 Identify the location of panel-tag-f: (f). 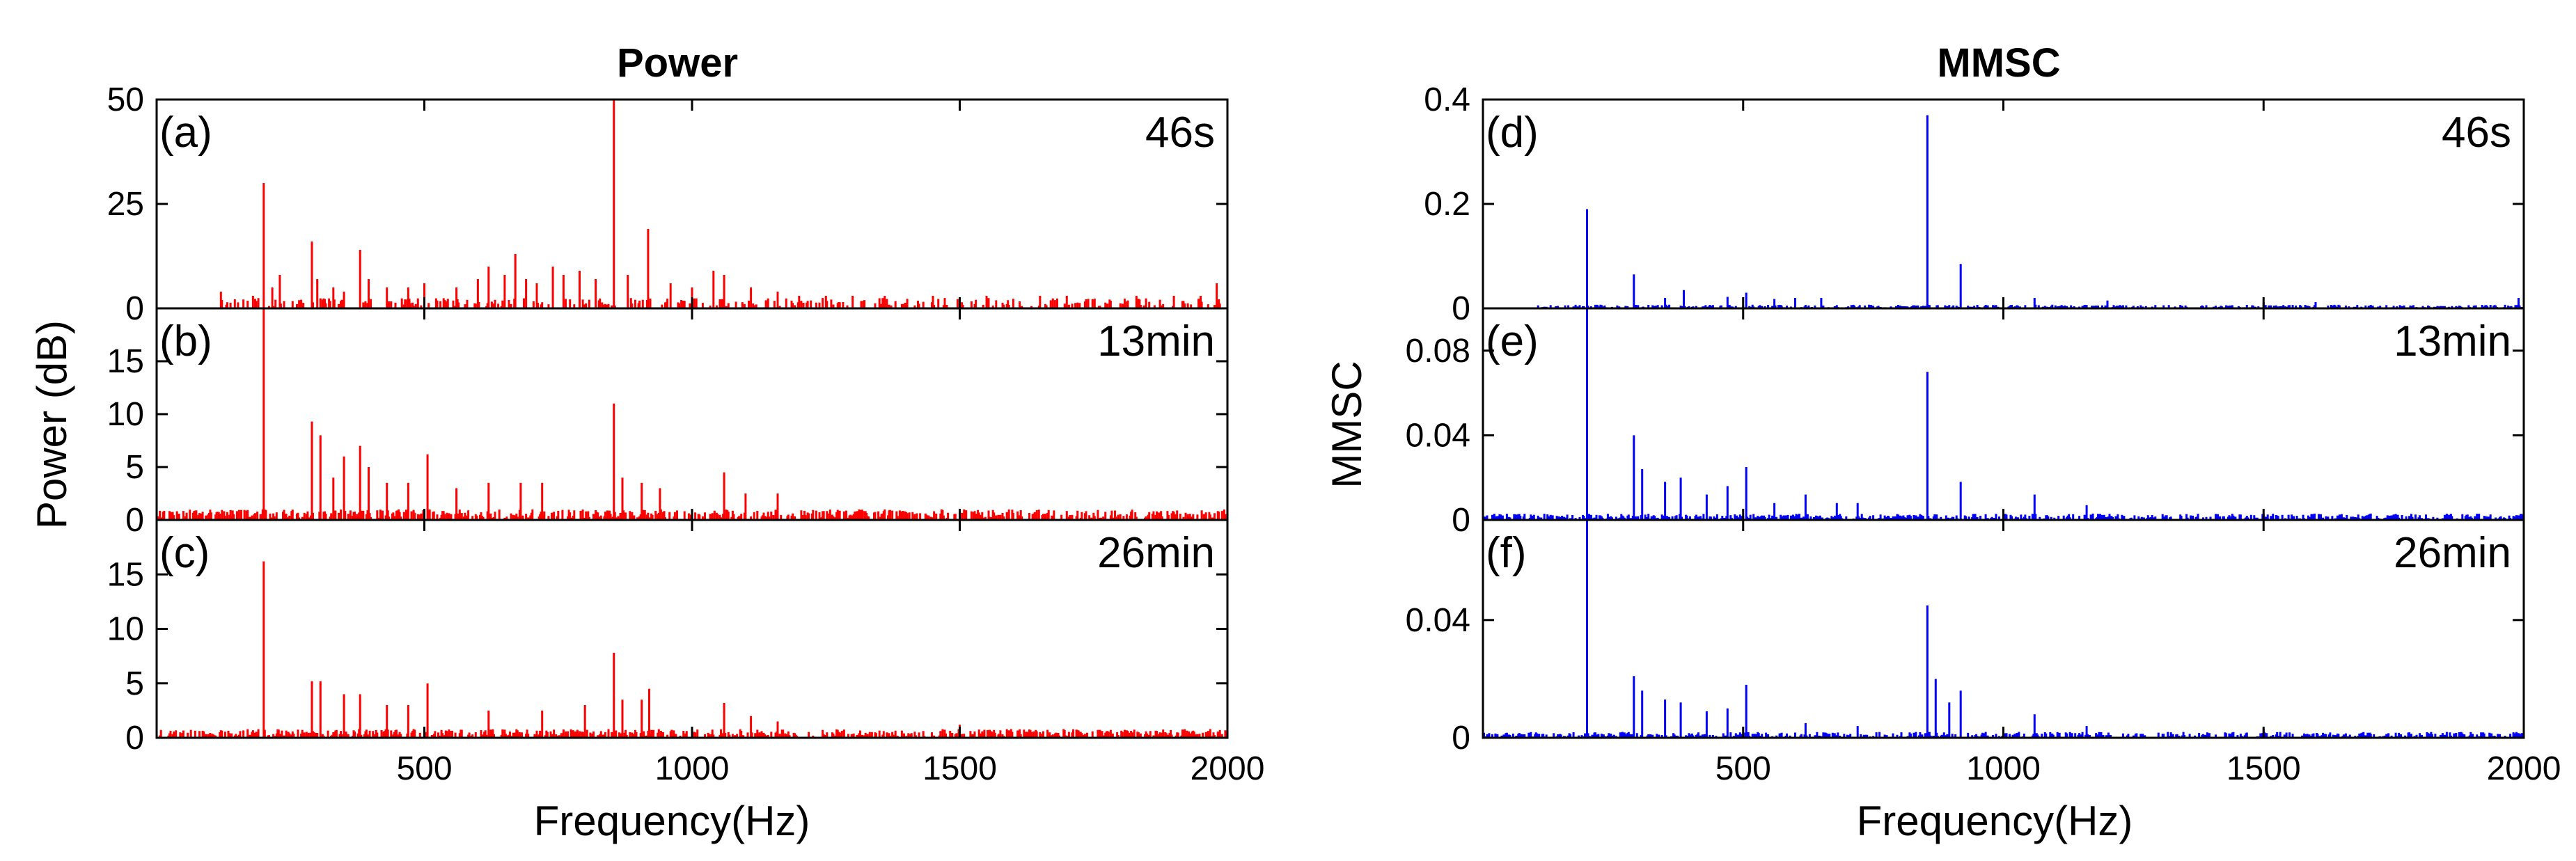
(1506, 553).